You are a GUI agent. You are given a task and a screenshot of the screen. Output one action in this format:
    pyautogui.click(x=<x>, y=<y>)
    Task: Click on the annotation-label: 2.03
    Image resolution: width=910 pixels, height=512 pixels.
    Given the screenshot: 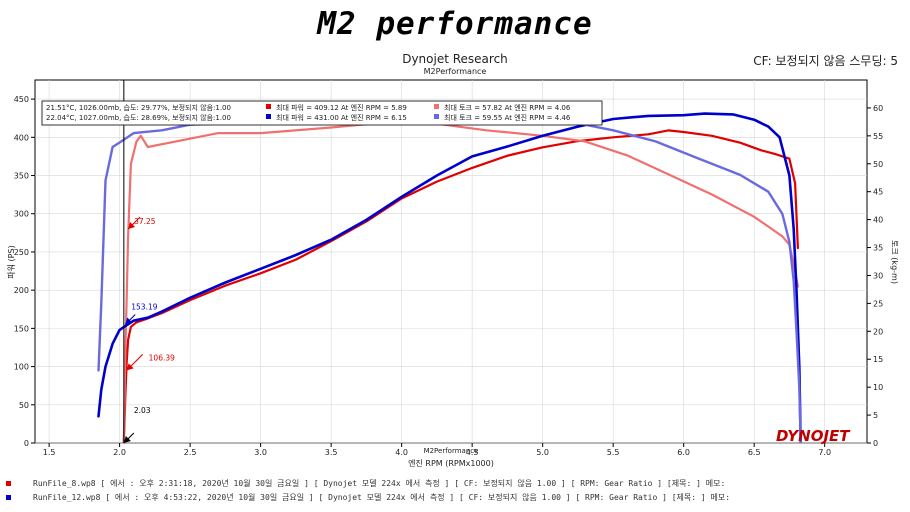 What is the action you would take?
    pyautogui.click(x=142, y=410)
    